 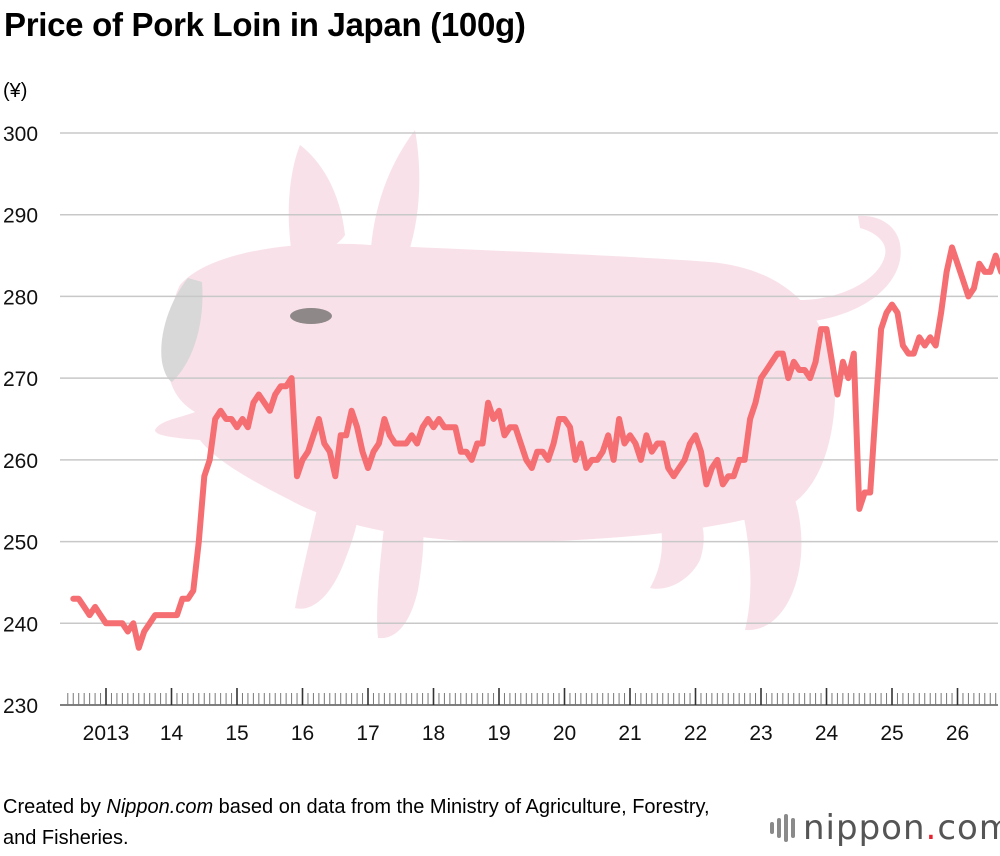 I want to click on x-axis-labels: 2013 14 15 16 17 18 19 20 21 22 23 24 25 26, so click(x=526, y=733).